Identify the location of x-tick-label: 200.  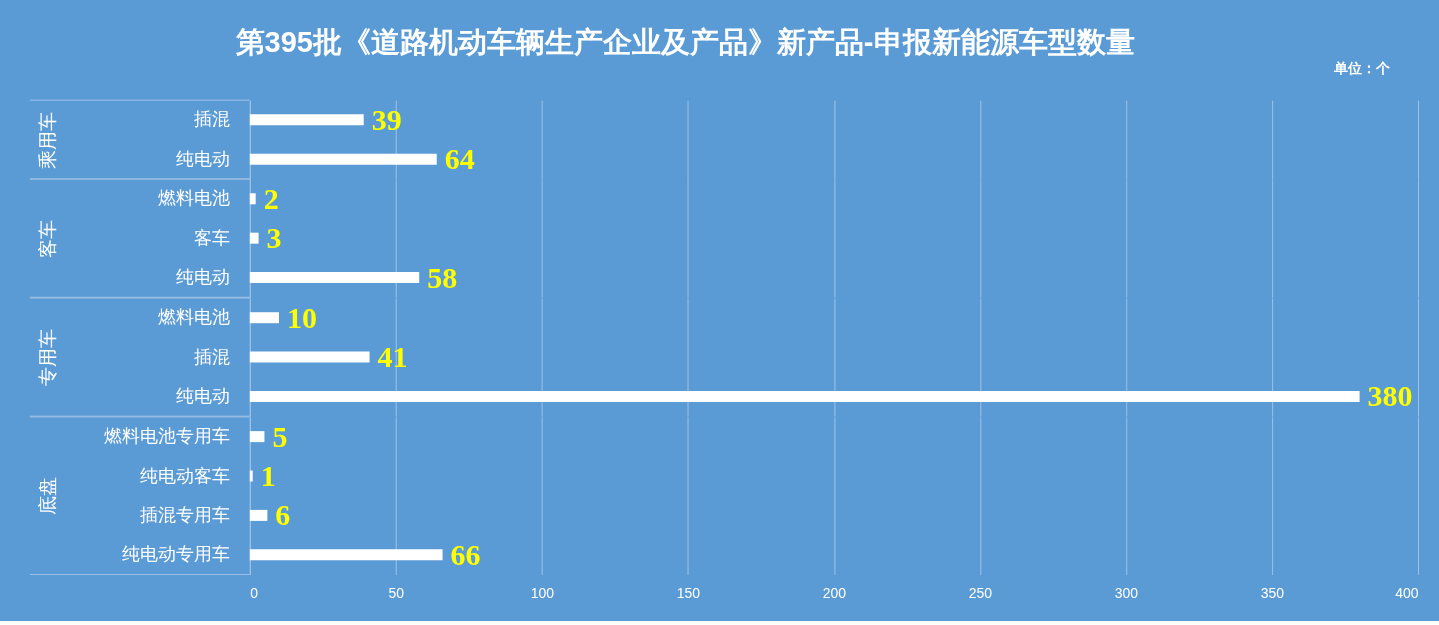
(834, 592).